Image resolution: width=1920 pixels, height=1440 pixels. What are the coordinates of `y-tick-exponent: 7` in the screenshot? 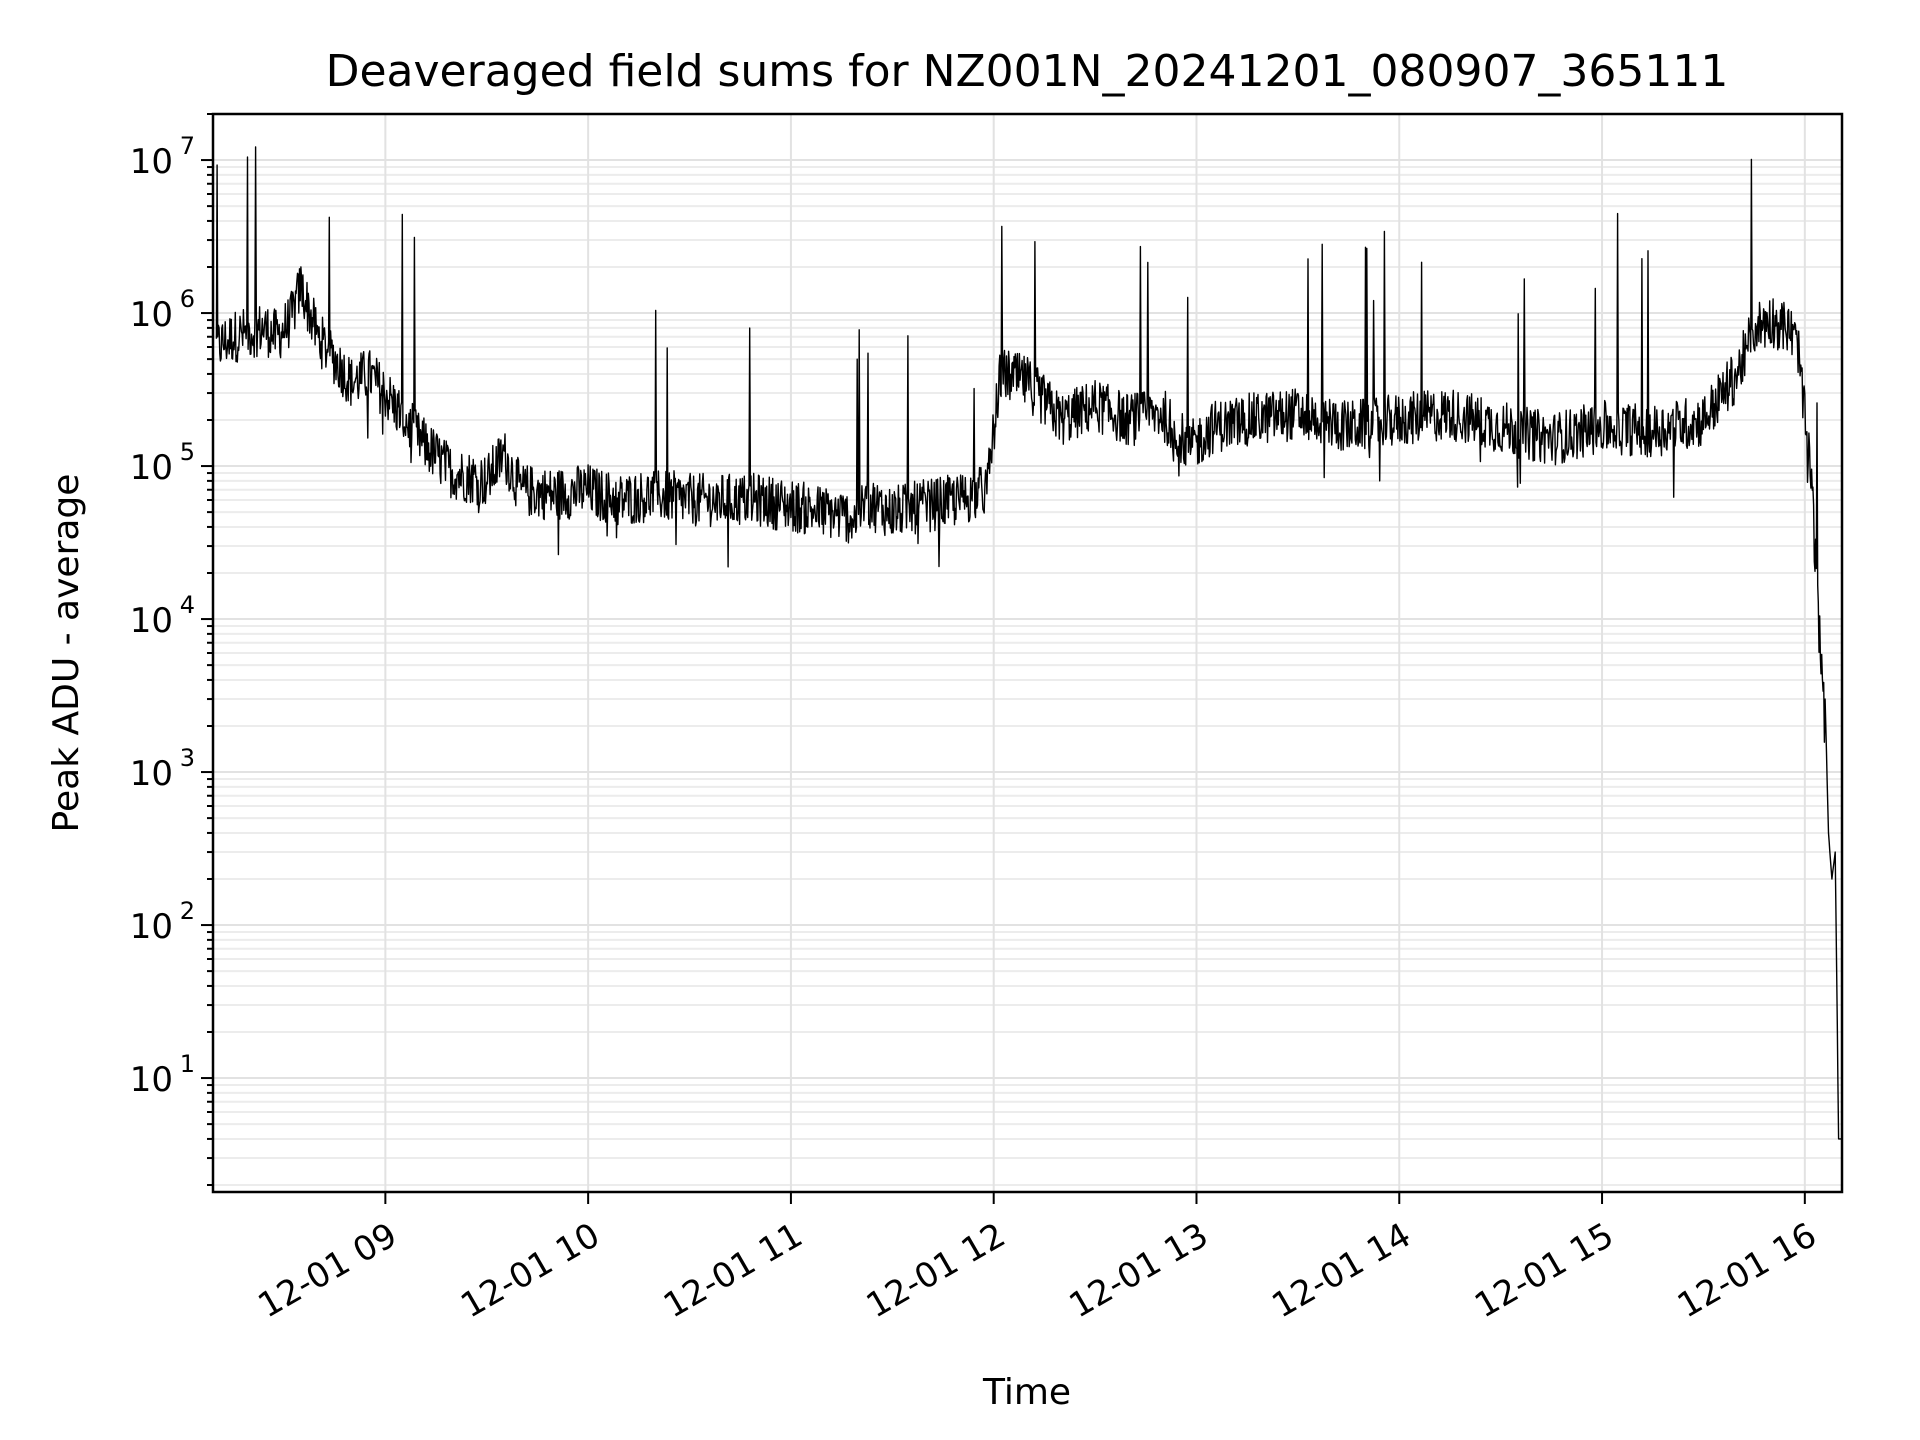 It's located at (187, 146).